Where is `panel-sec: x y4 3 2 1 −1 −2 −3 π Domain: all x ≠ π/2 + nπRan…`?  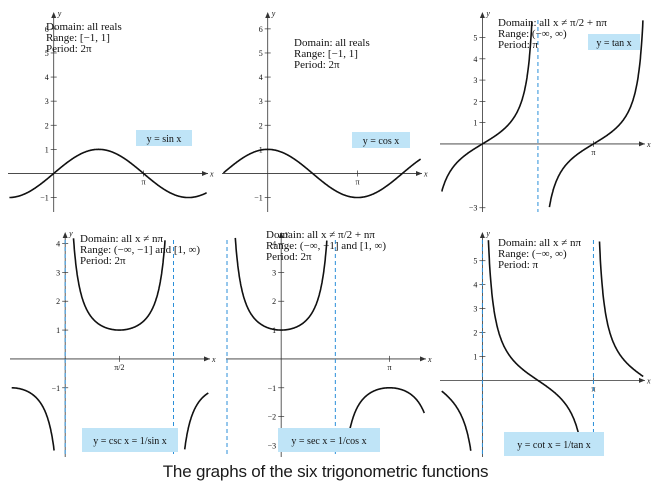
panel-sec: x y4 3 2 1 −1 −2 −3 π Domain: all x ≠ π/2 + nπRan… is located at coordinates (329, 343).